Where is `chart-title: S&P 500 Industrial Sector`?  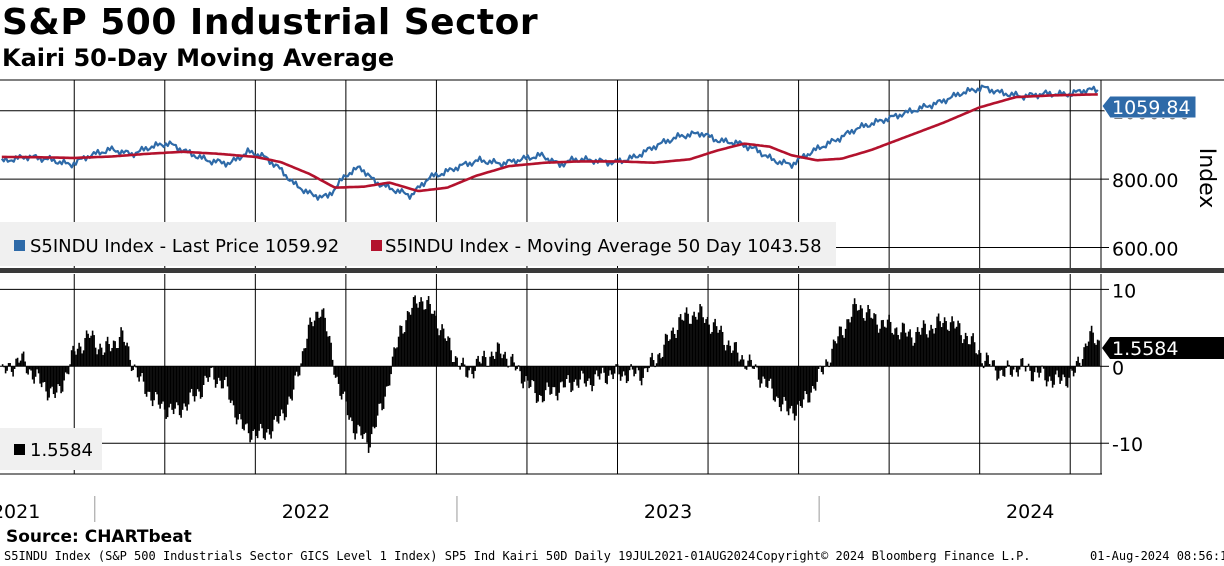
chart-title: S&P 500 Industrial Sector is located at coordinates (270, 22).